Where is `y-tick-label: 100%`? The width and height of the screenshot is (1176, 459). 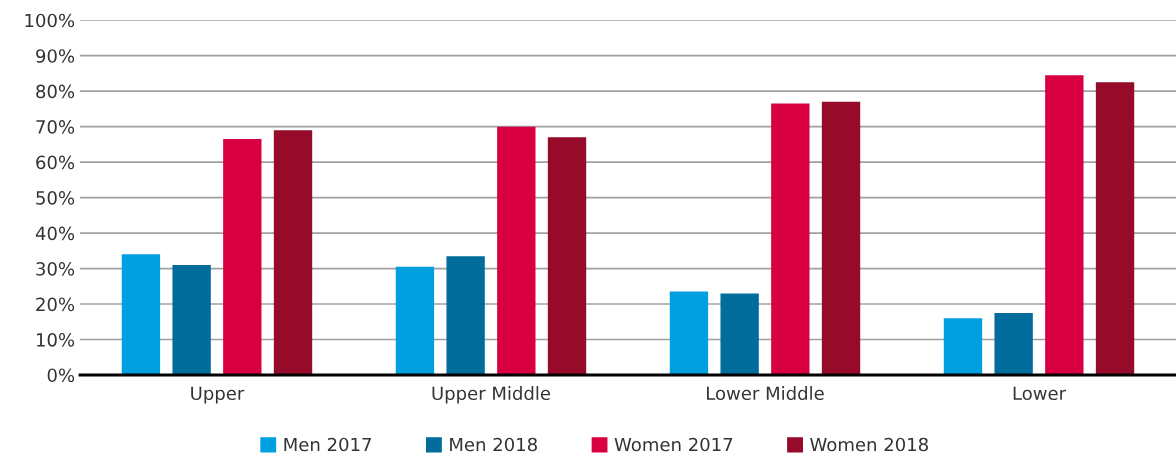 y-tick-label: 100% is located at coordinates (50, 20).